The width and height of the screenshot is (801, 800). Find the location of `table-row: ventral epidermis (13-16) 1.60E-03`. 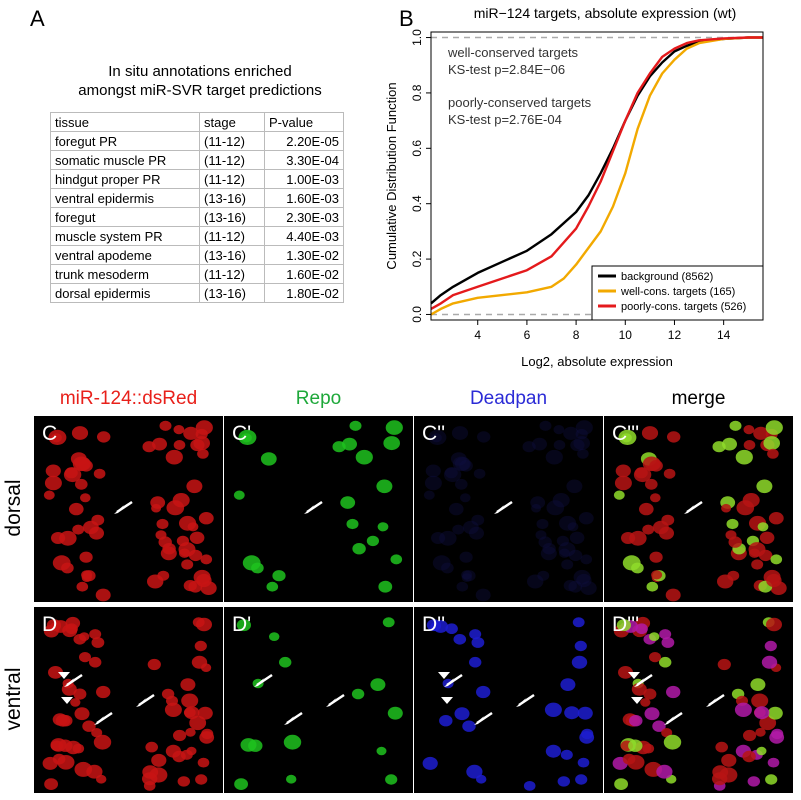

table-row: ventral epidermis (13-16) 1.60E-03 is located at coordinates (197, 198).